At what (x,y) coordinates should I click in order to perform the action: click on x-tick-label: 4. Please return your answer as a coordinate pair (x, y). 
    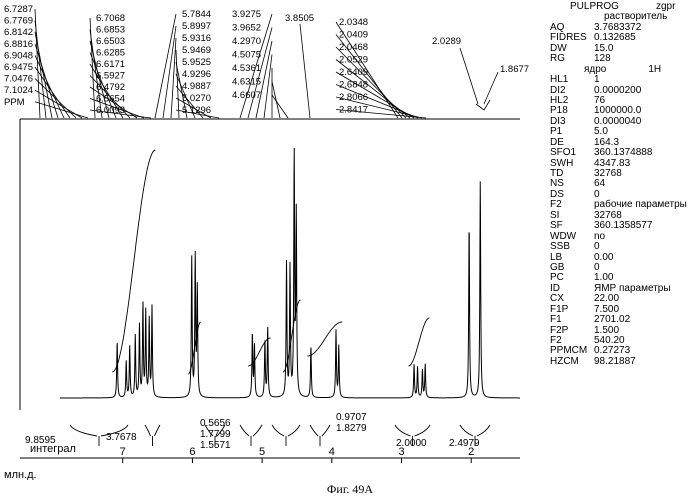
    Looking at the image, I should click on (332, 452).